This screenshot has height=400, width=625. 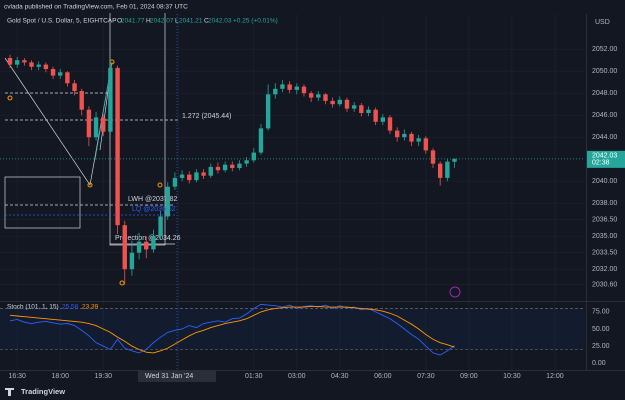 I want to click on projection-label: Projection @2034.26, so click(x=148, y=238).